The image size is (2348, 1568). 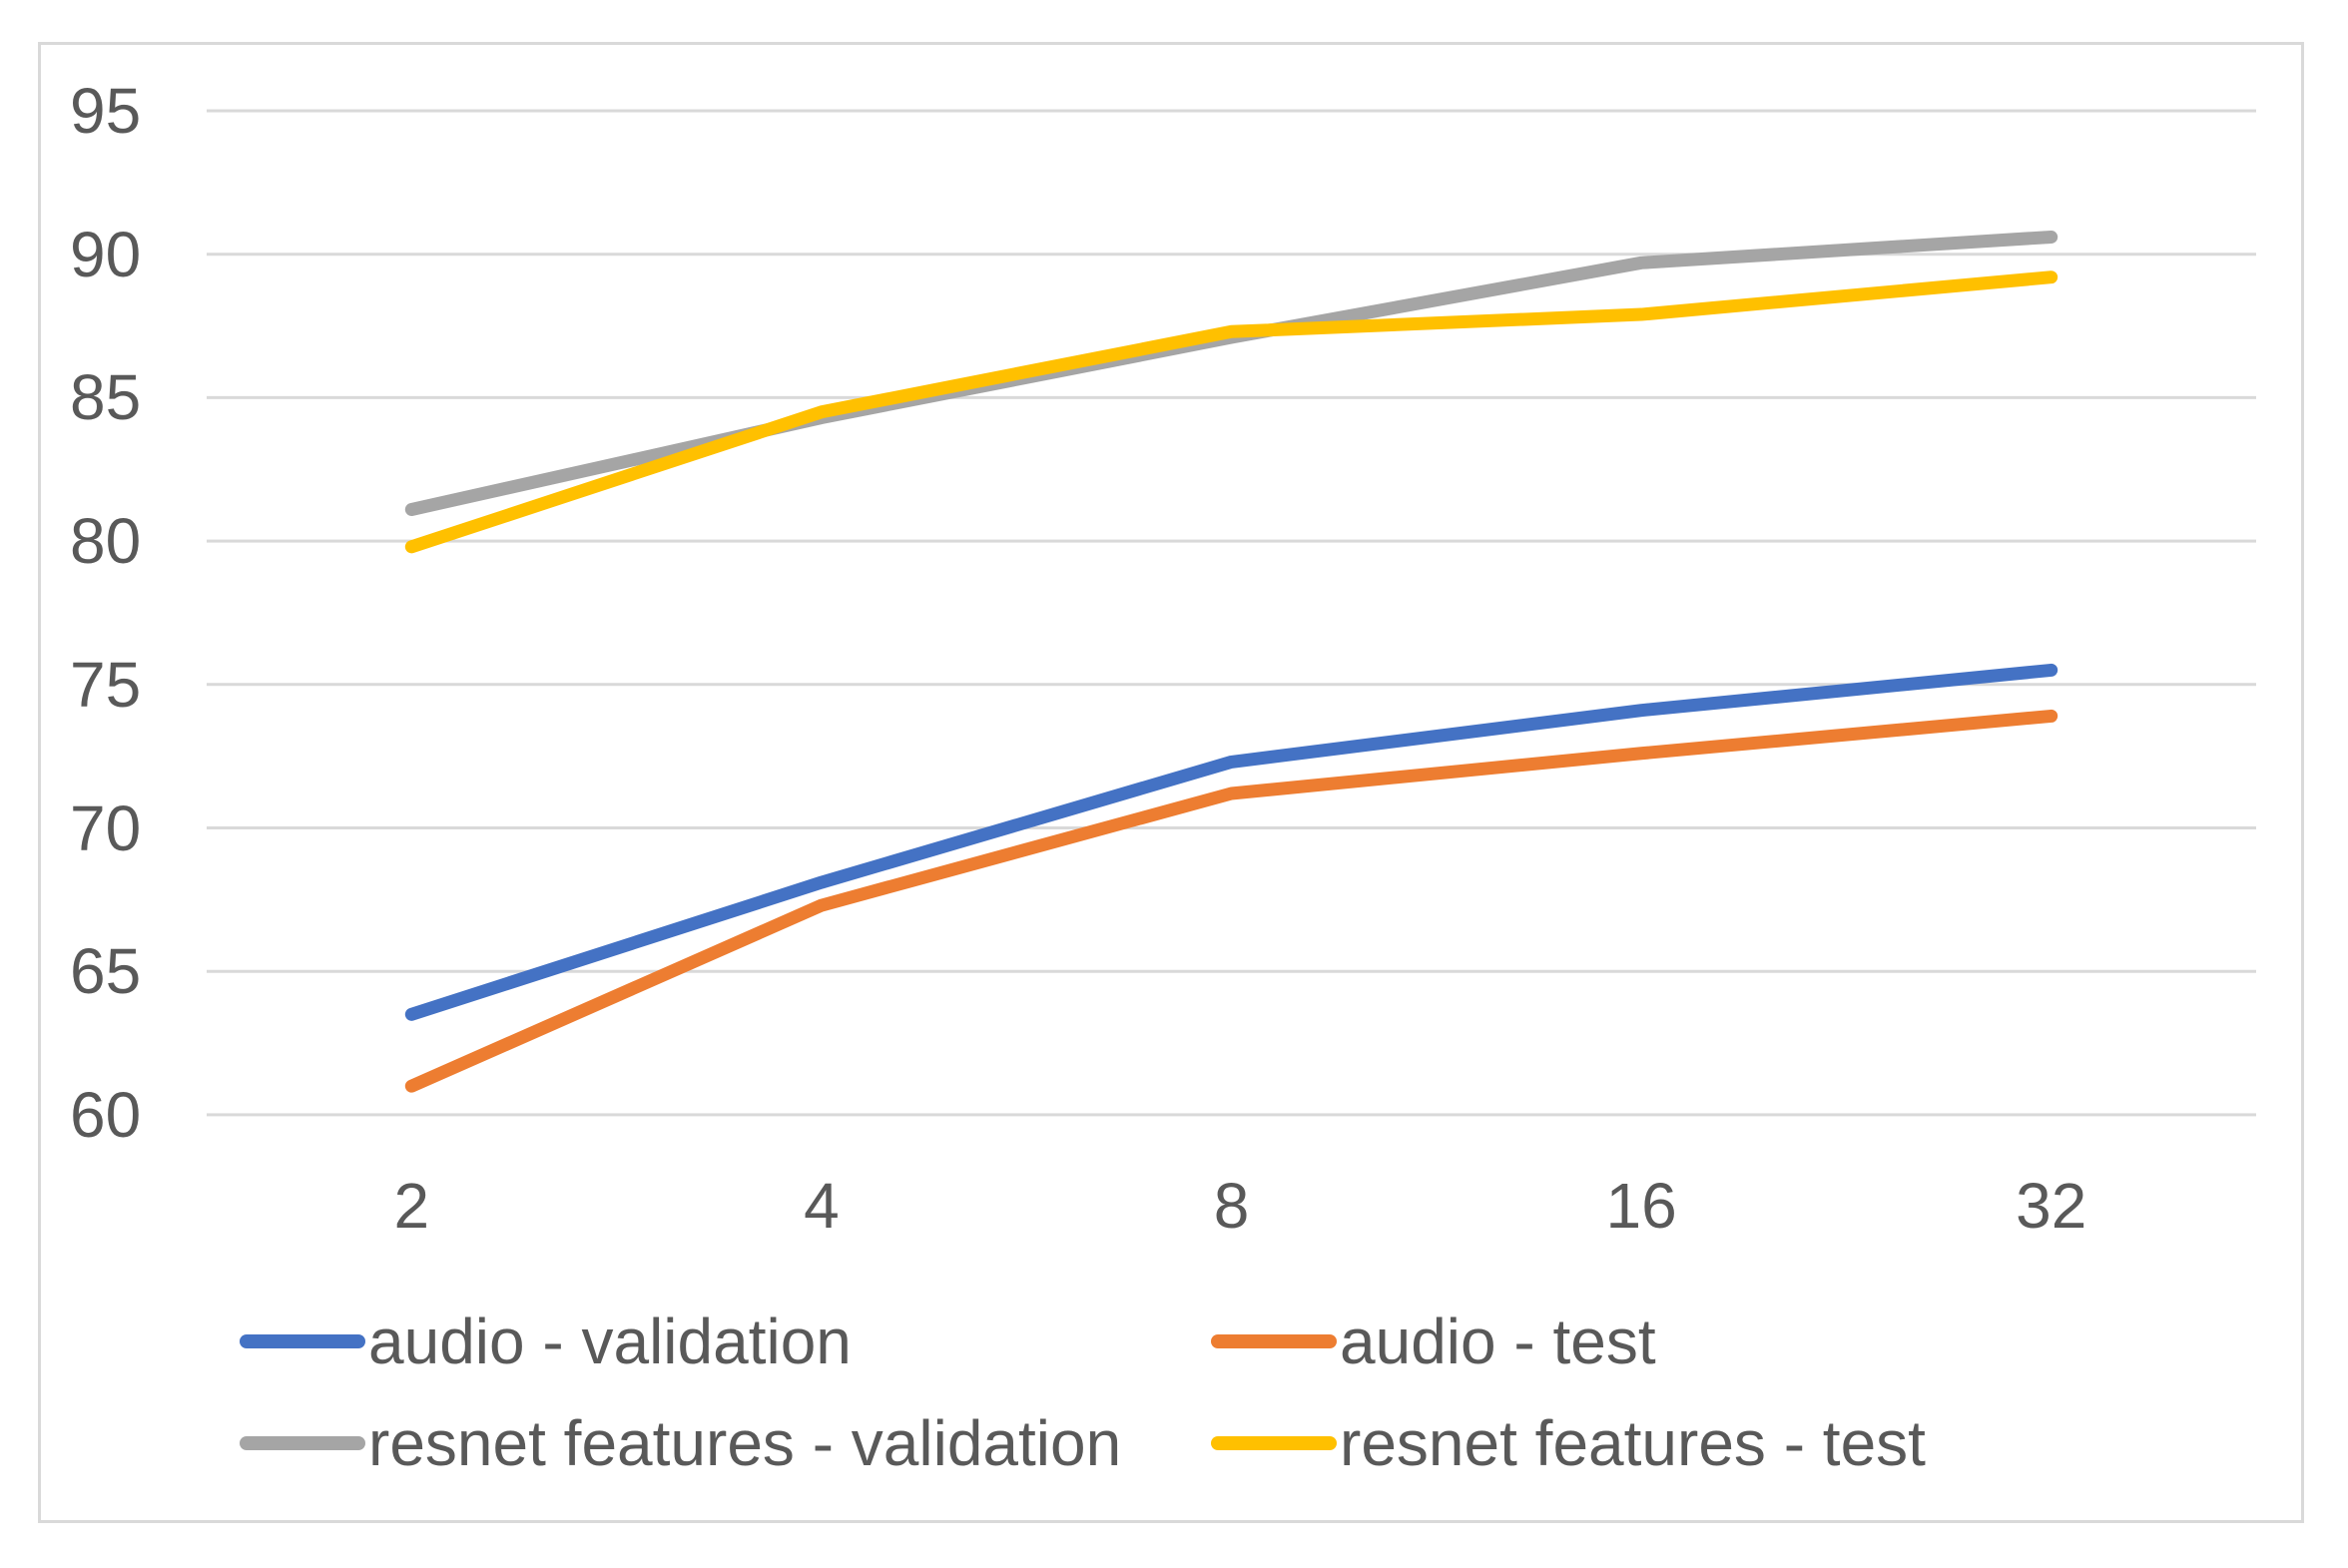 What do you see at coordinates (745, 1443) in the screenshot?
I see `legend-label: resnet features - validation` at bounding box center [745, 1443].